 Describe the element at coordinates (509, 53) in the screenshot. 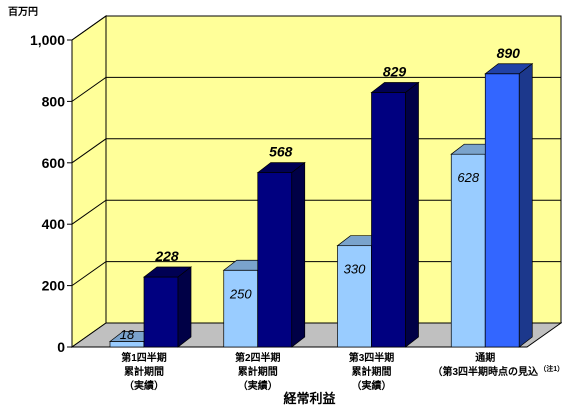

I see `data-label: 890` at that location.